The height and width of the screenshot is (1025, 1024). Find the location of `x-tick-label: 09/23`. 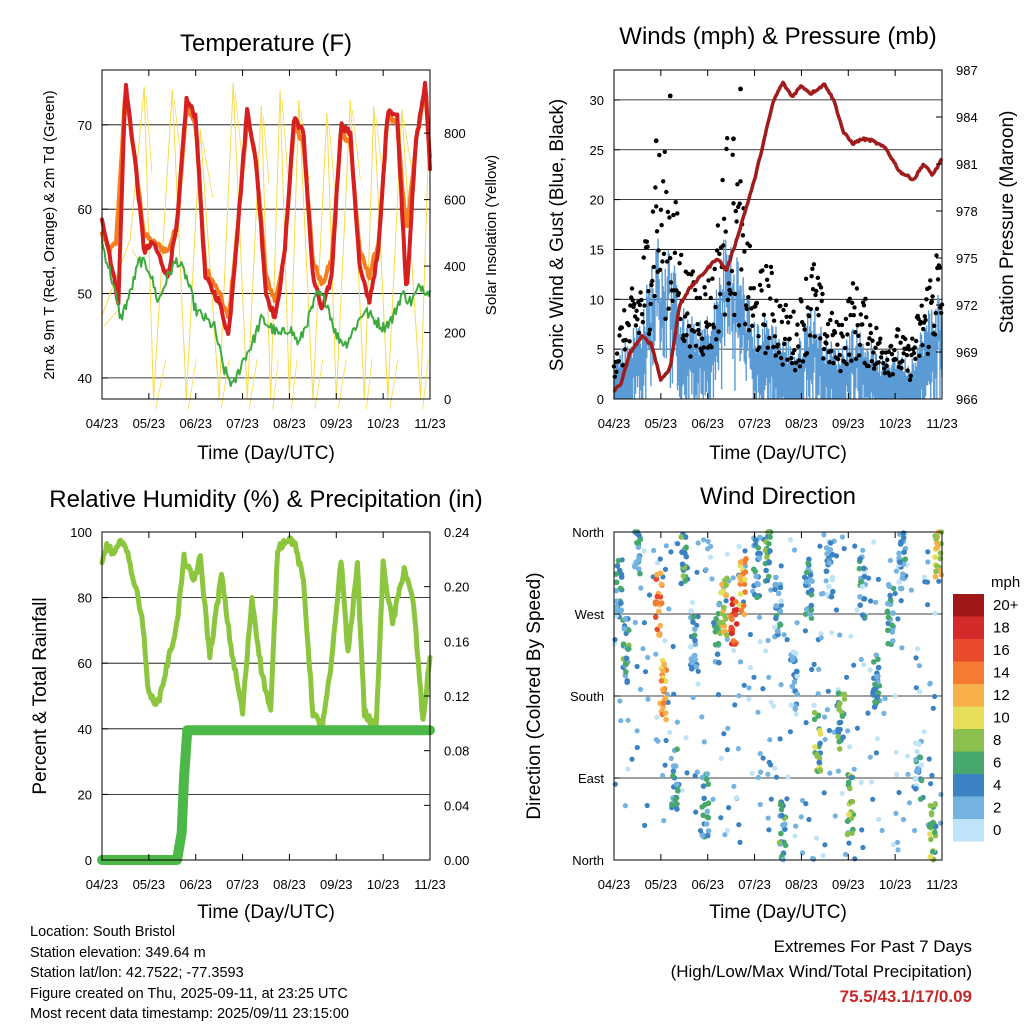

x-tick-label: 09/23 is located at coordinates (848, 884).